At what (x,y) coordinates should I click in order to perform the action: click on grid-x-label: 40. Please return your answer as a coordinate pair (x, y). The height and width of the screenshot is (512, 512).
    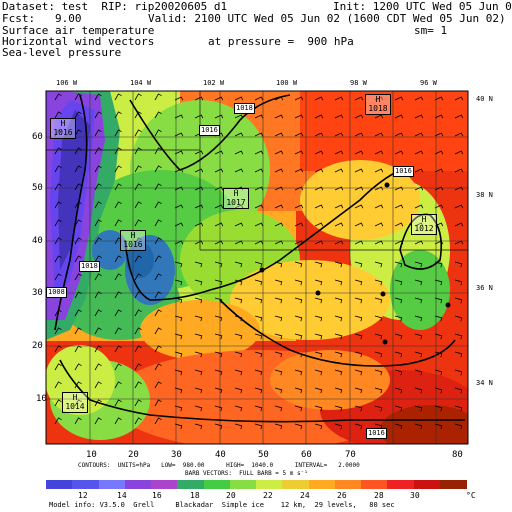
    Looking at the image, I should click on (220, 455).